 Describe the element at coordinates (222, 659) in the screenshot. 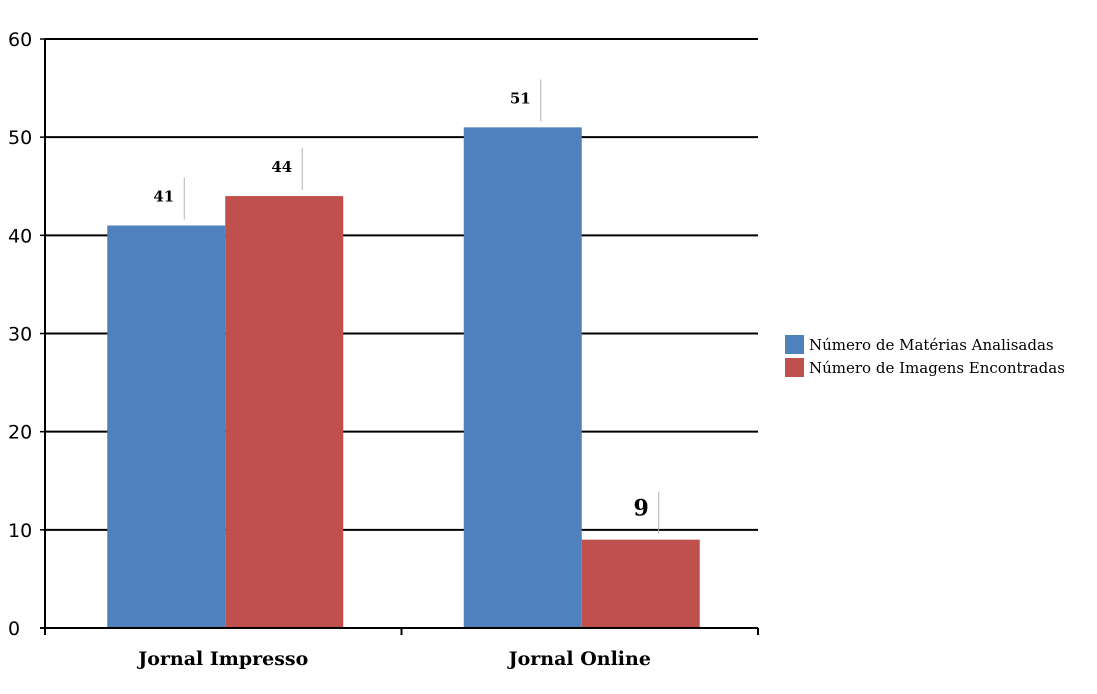

I see `x-category-label: Jornal Impresso` at that location.